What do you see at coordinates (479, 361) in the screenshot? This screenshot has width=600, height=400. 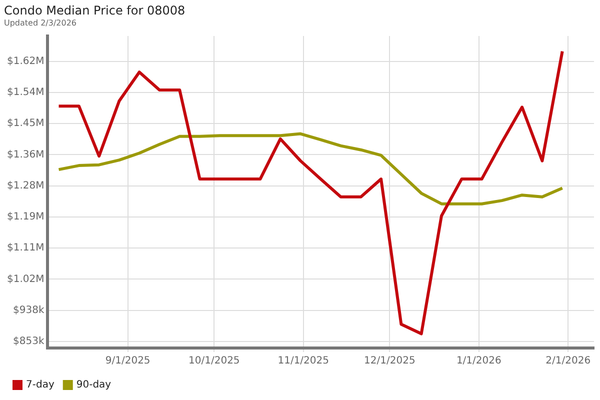 I see `x-tick-label: 1/1/2026` at bounding box center [479, 361].